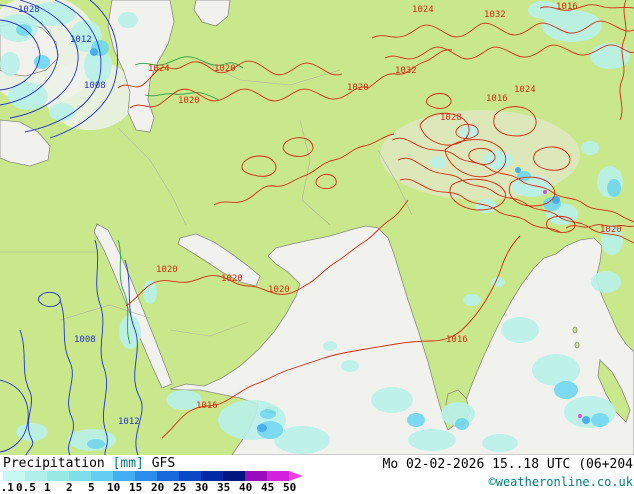  I want to click on andaman-island, so click(575, 330).